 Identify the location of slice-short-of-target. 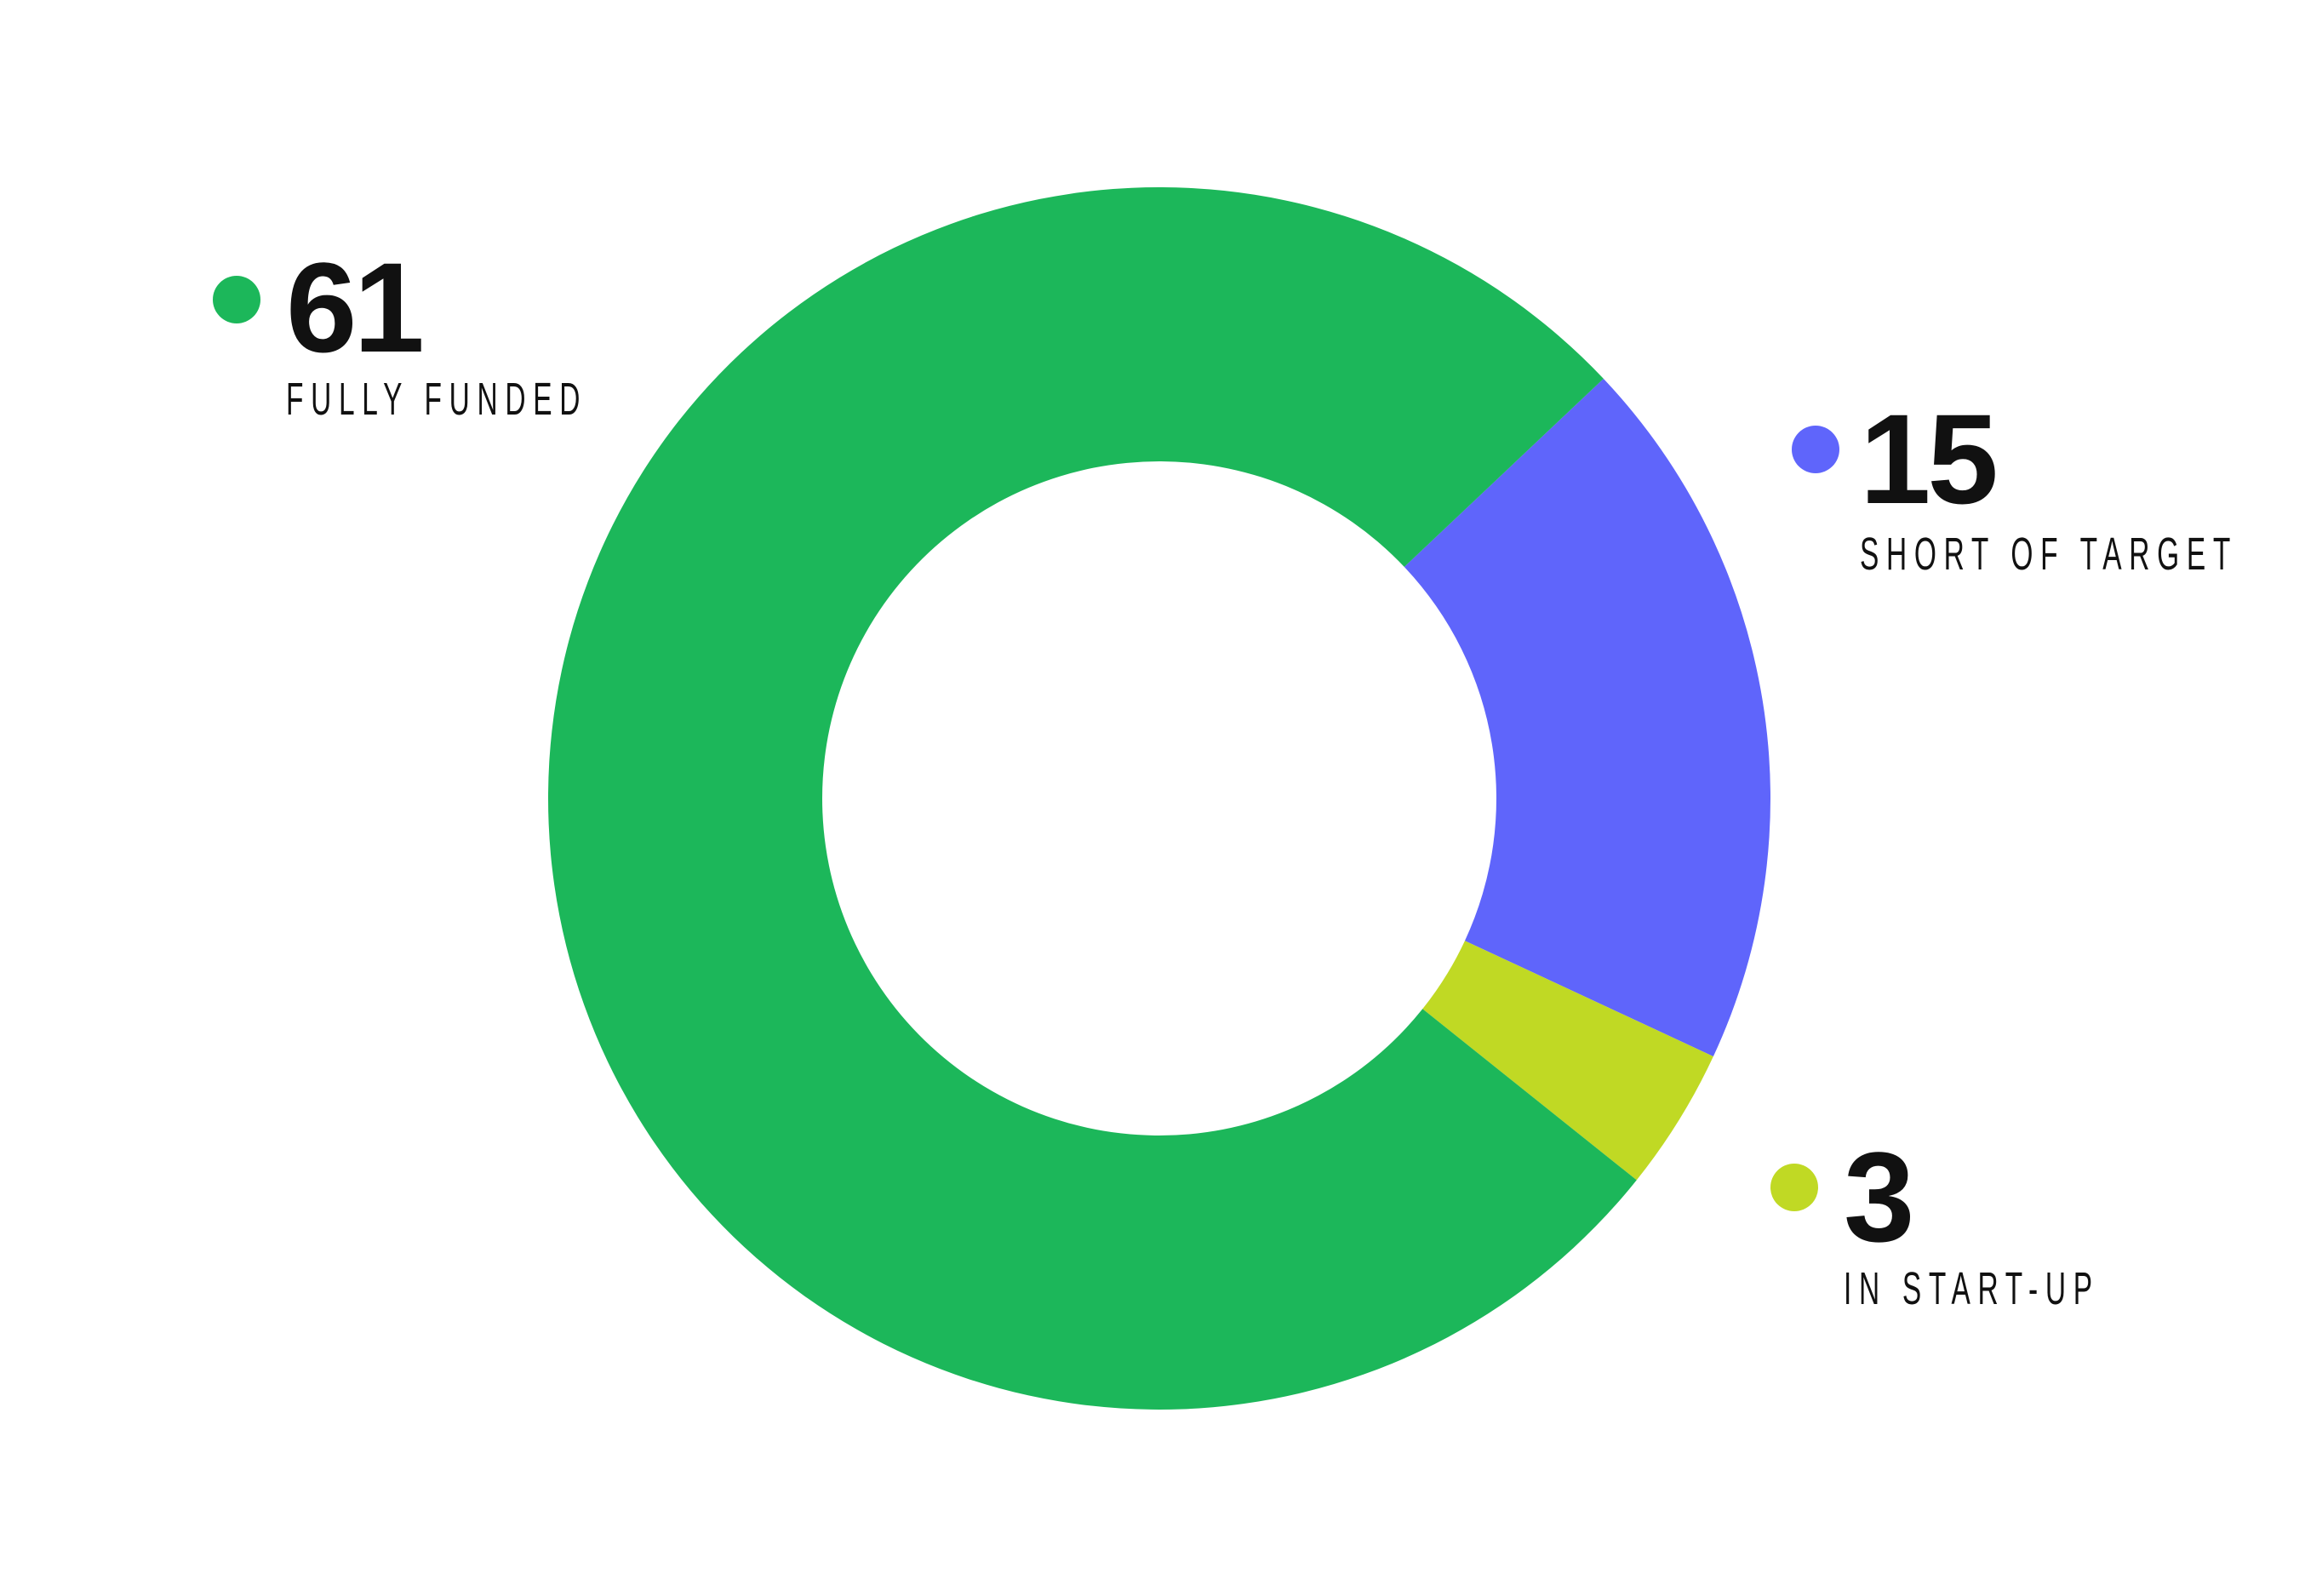
(1587, 717).